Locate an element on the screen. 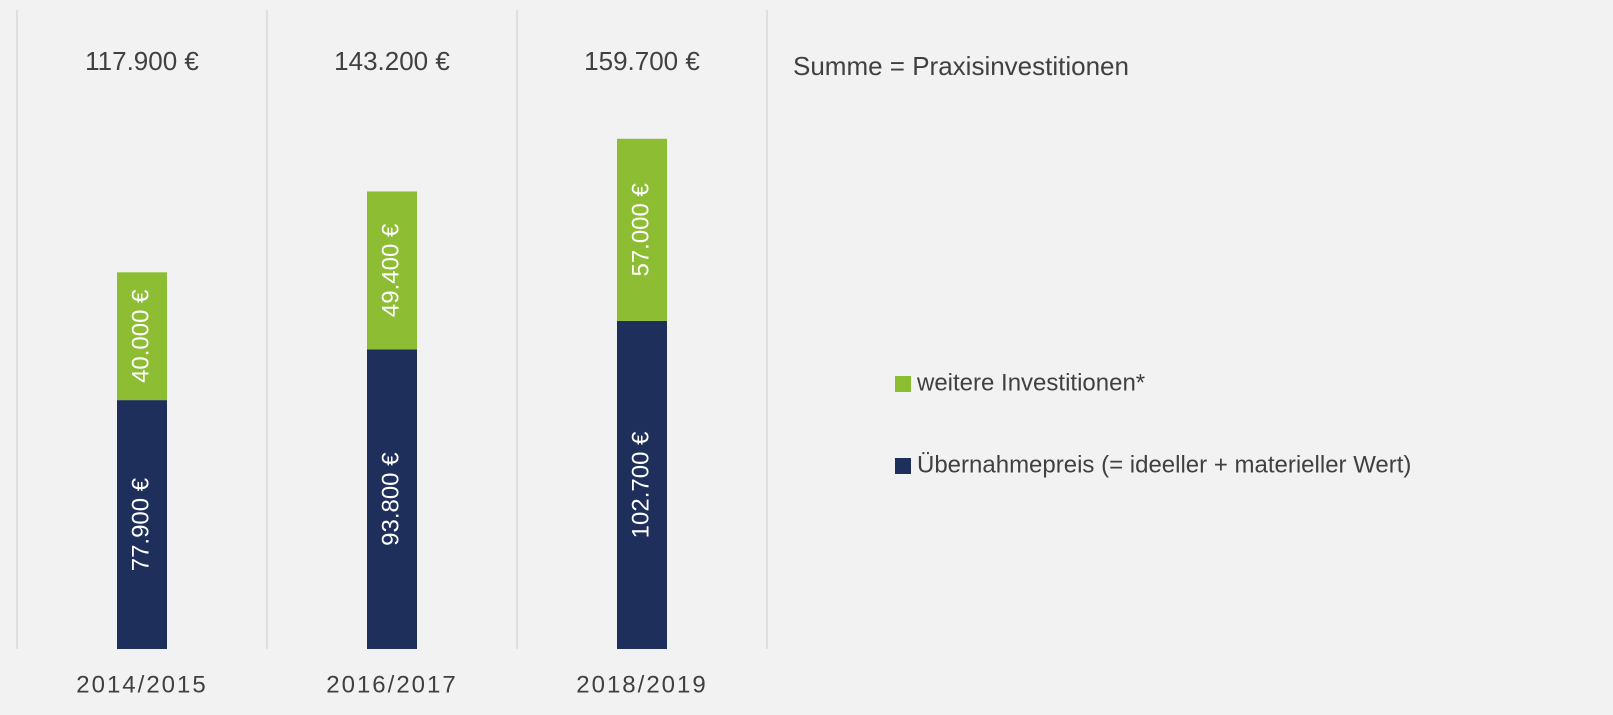 Image resolution: width=1613 pixels, height=715 pixels. legend-label: weitere Investitionen* is located at coordinates (1030, 382).